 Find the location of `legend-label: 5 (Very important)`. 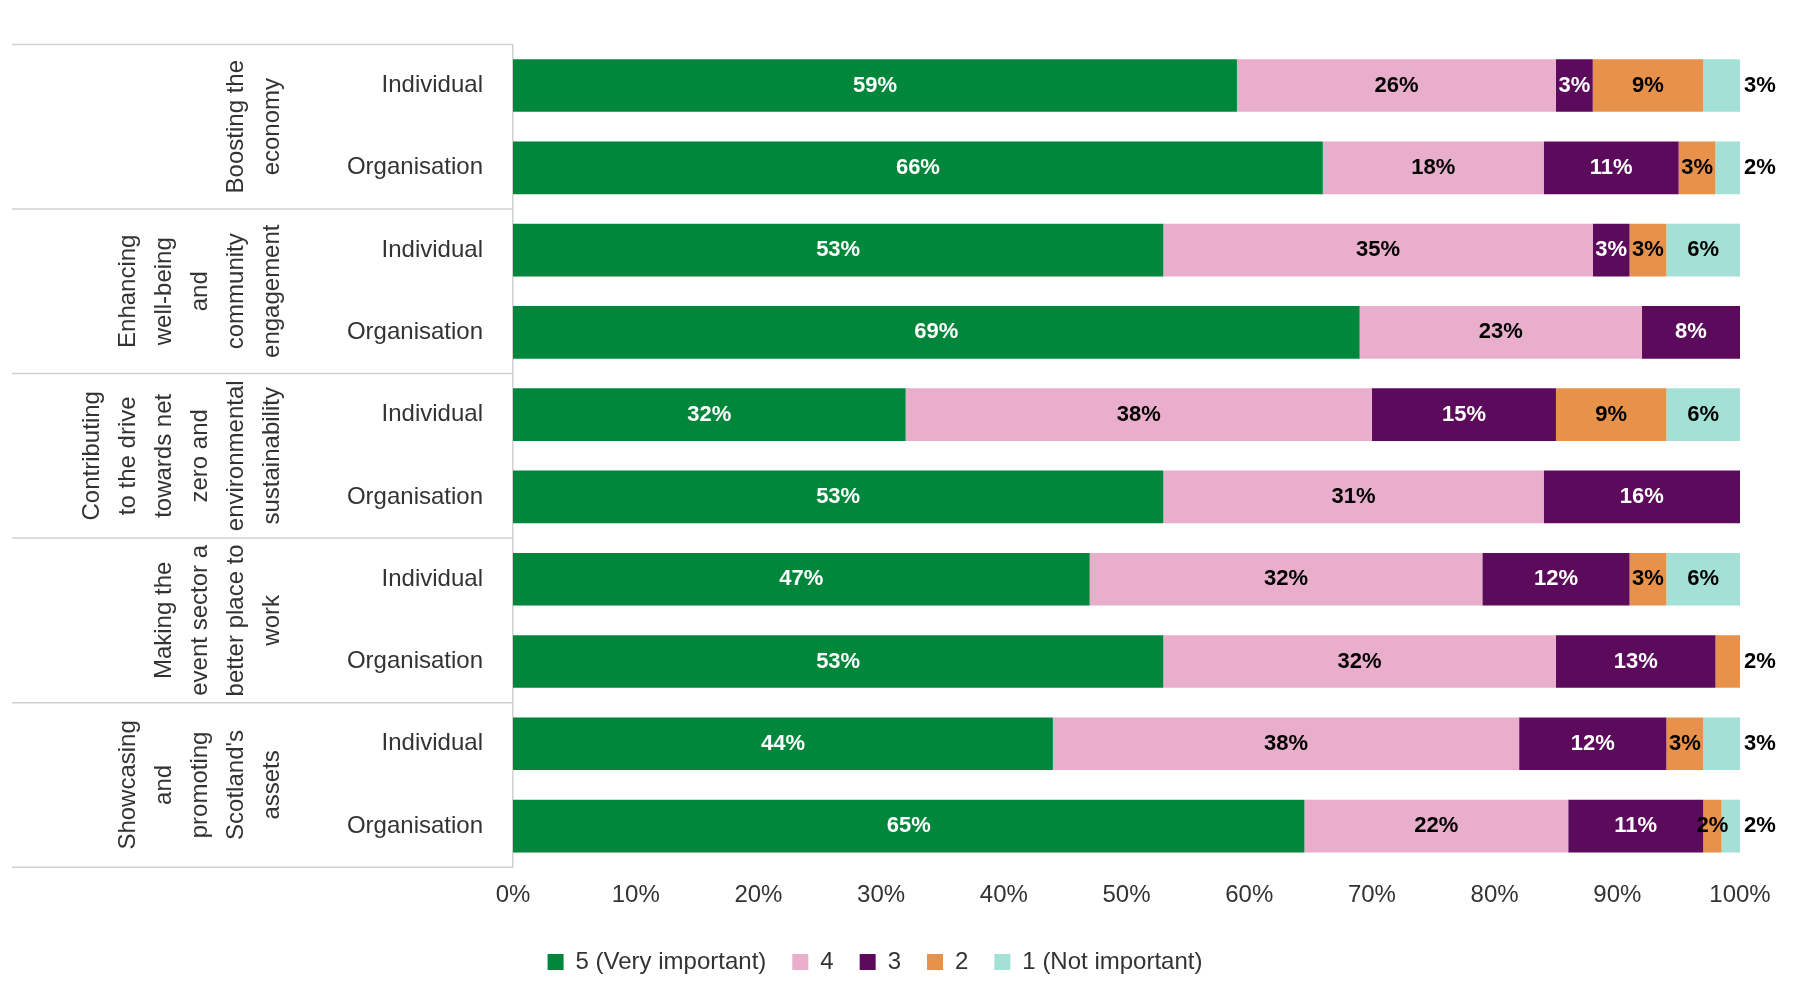

legend-label: 5 (Very important) is located at coordinates (671, 960).